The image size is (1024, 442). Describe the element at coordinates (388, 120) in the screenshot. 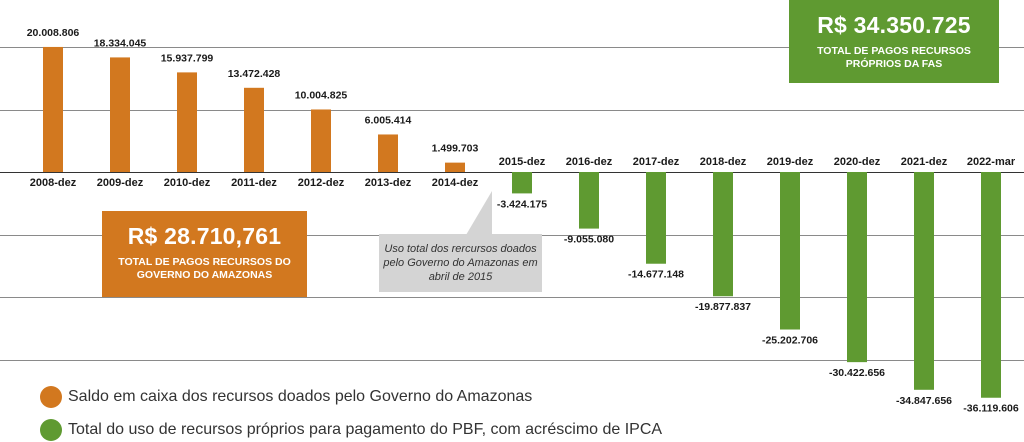

I see `data-label: 6.005.414` at that location.